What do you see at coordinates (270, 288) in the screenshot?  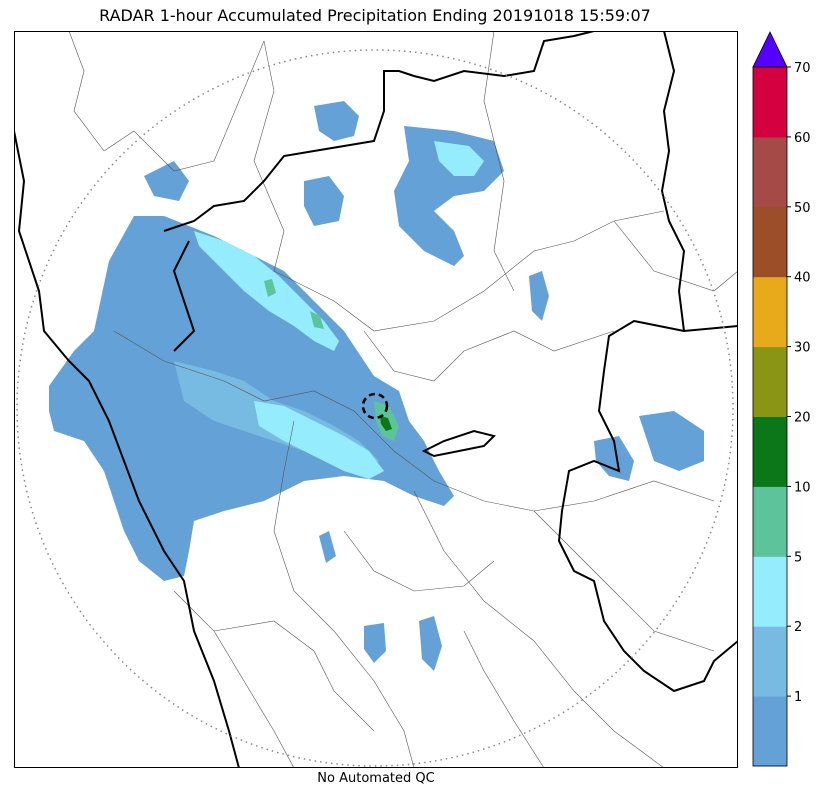 I see `precip-area-nw-green` at bounding box center [270, 288].